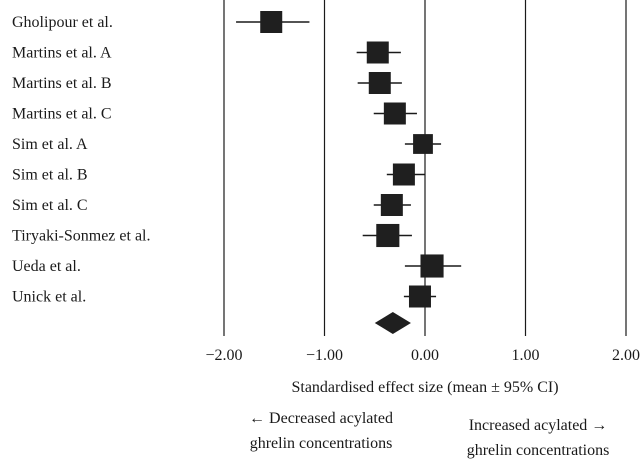 Image resolution: width=644 pixels, height=464 pixels. Describe the element at coordinates (62, 83) in the screenshot. I see `study-label: Martins et al. B` at that location.